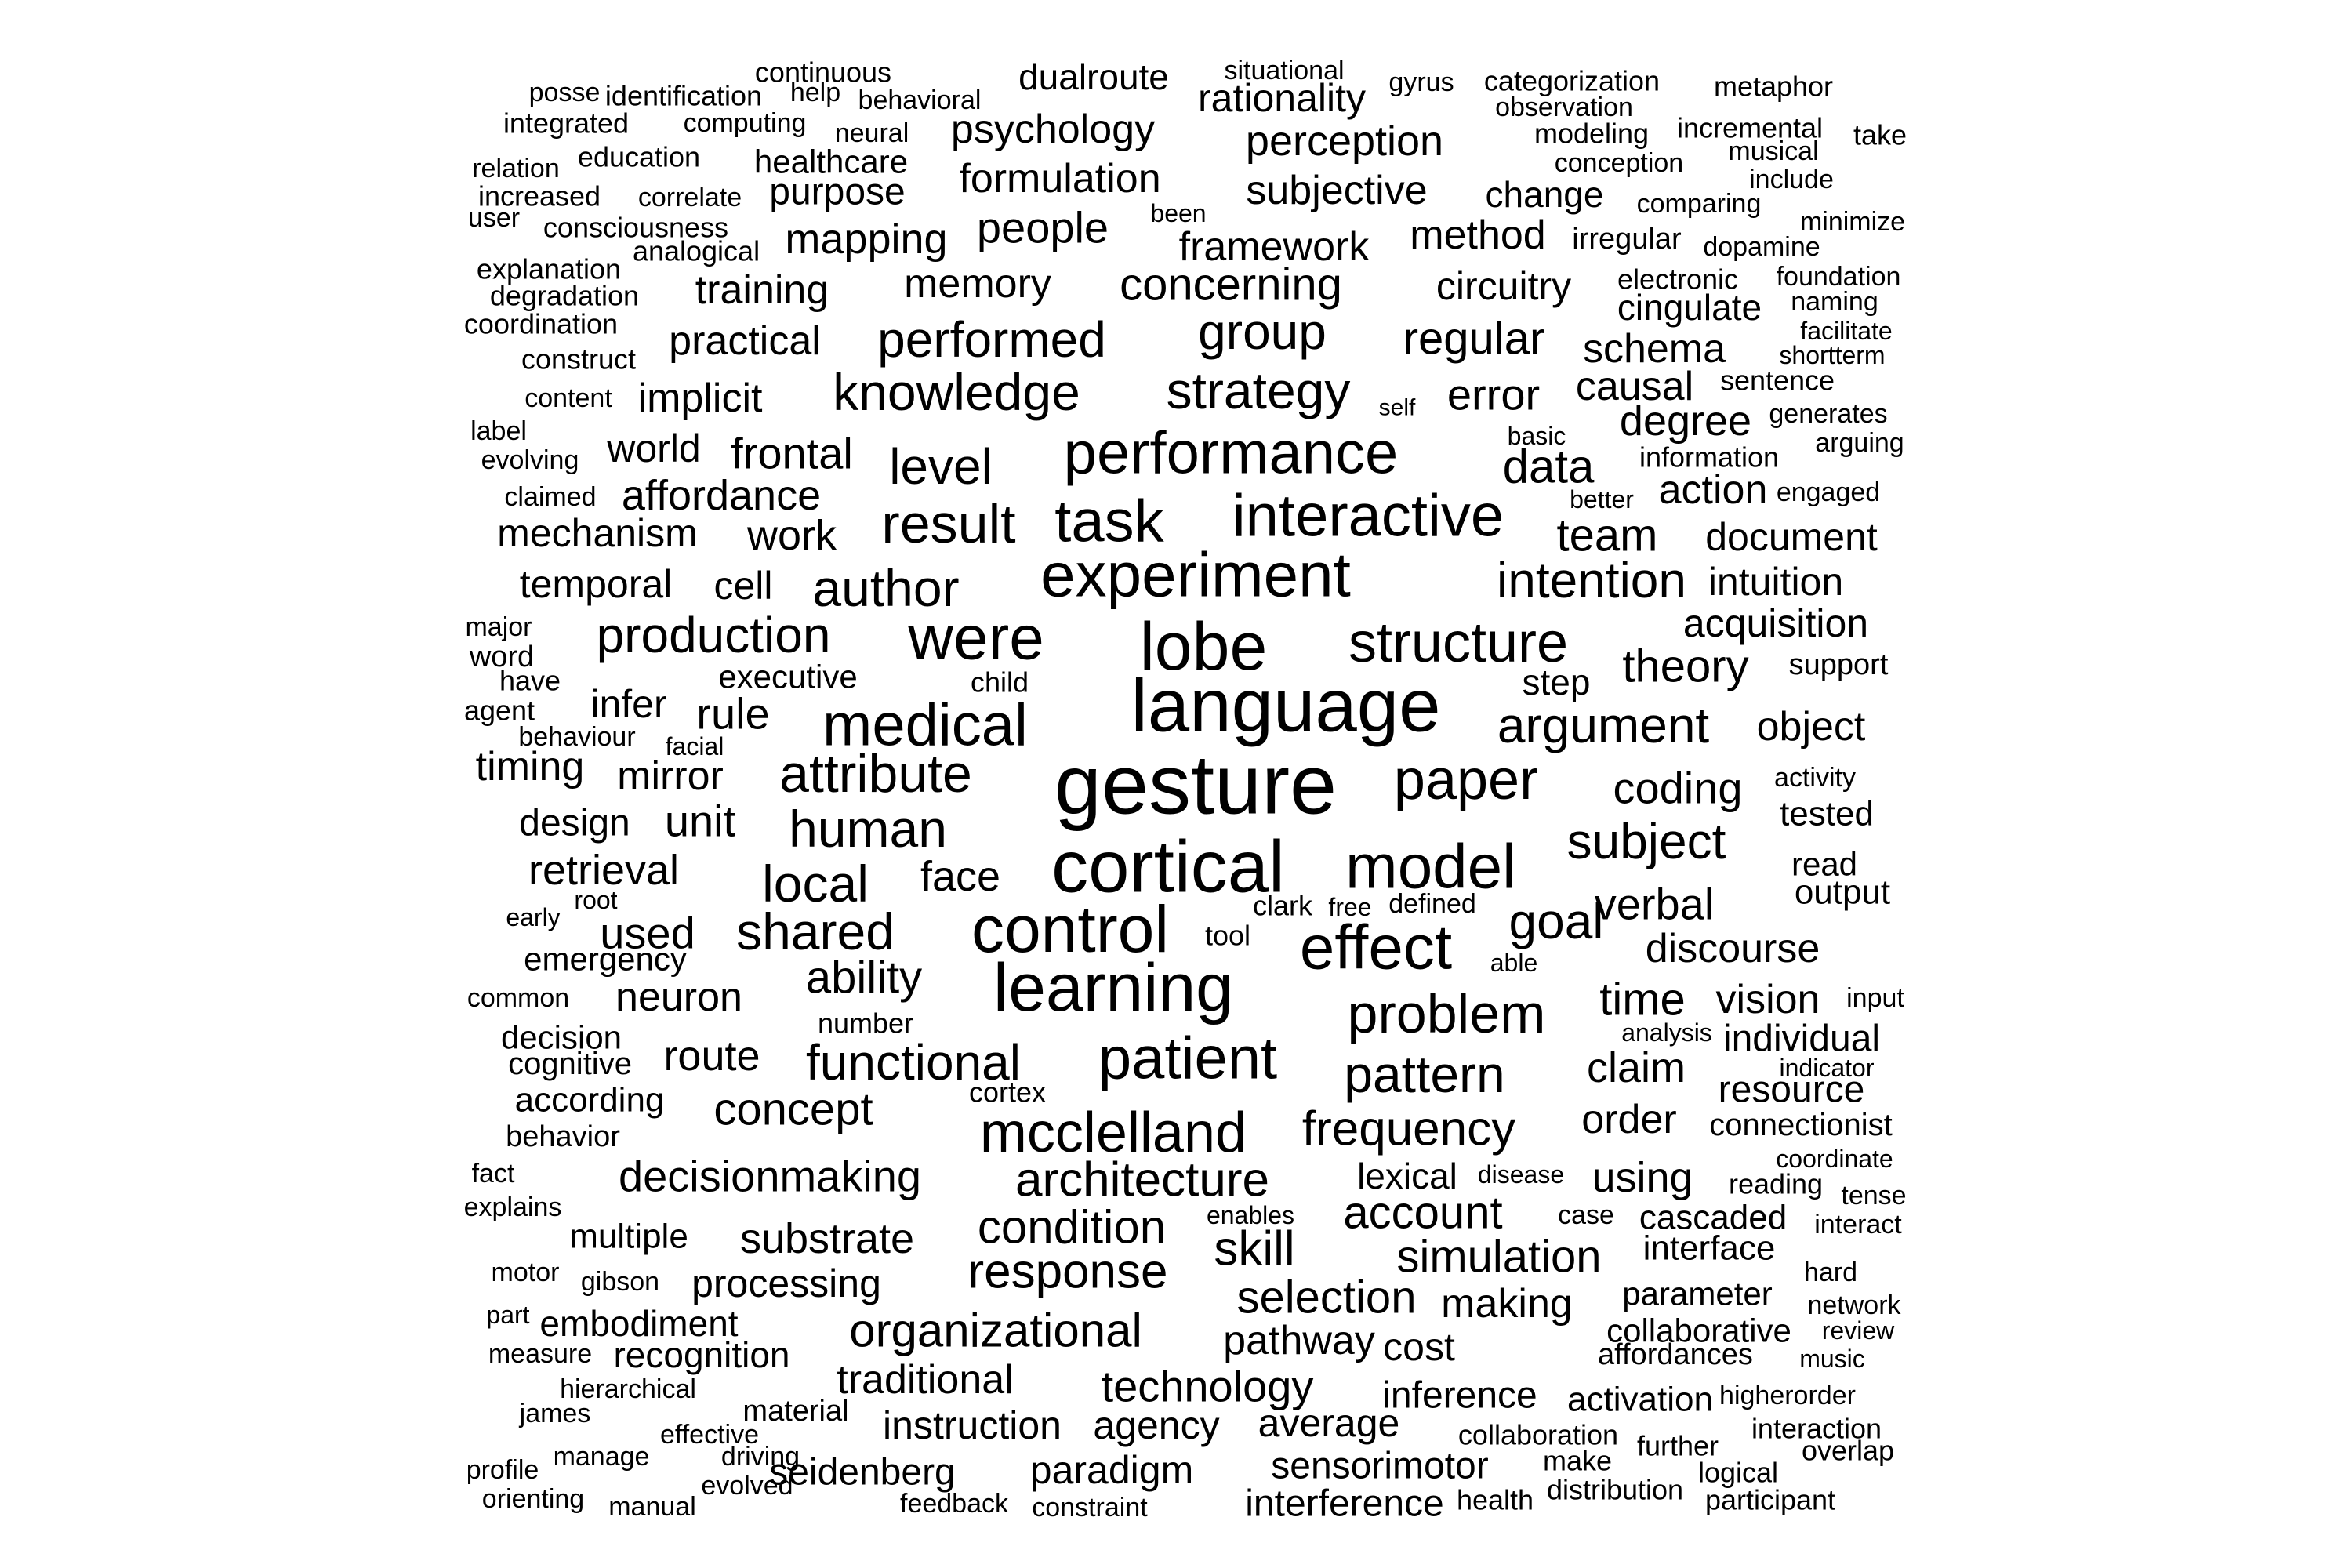  Describe the element at coordinates (576, 737) in the screenshot. I see `cloud-word: behaviour` at that location.